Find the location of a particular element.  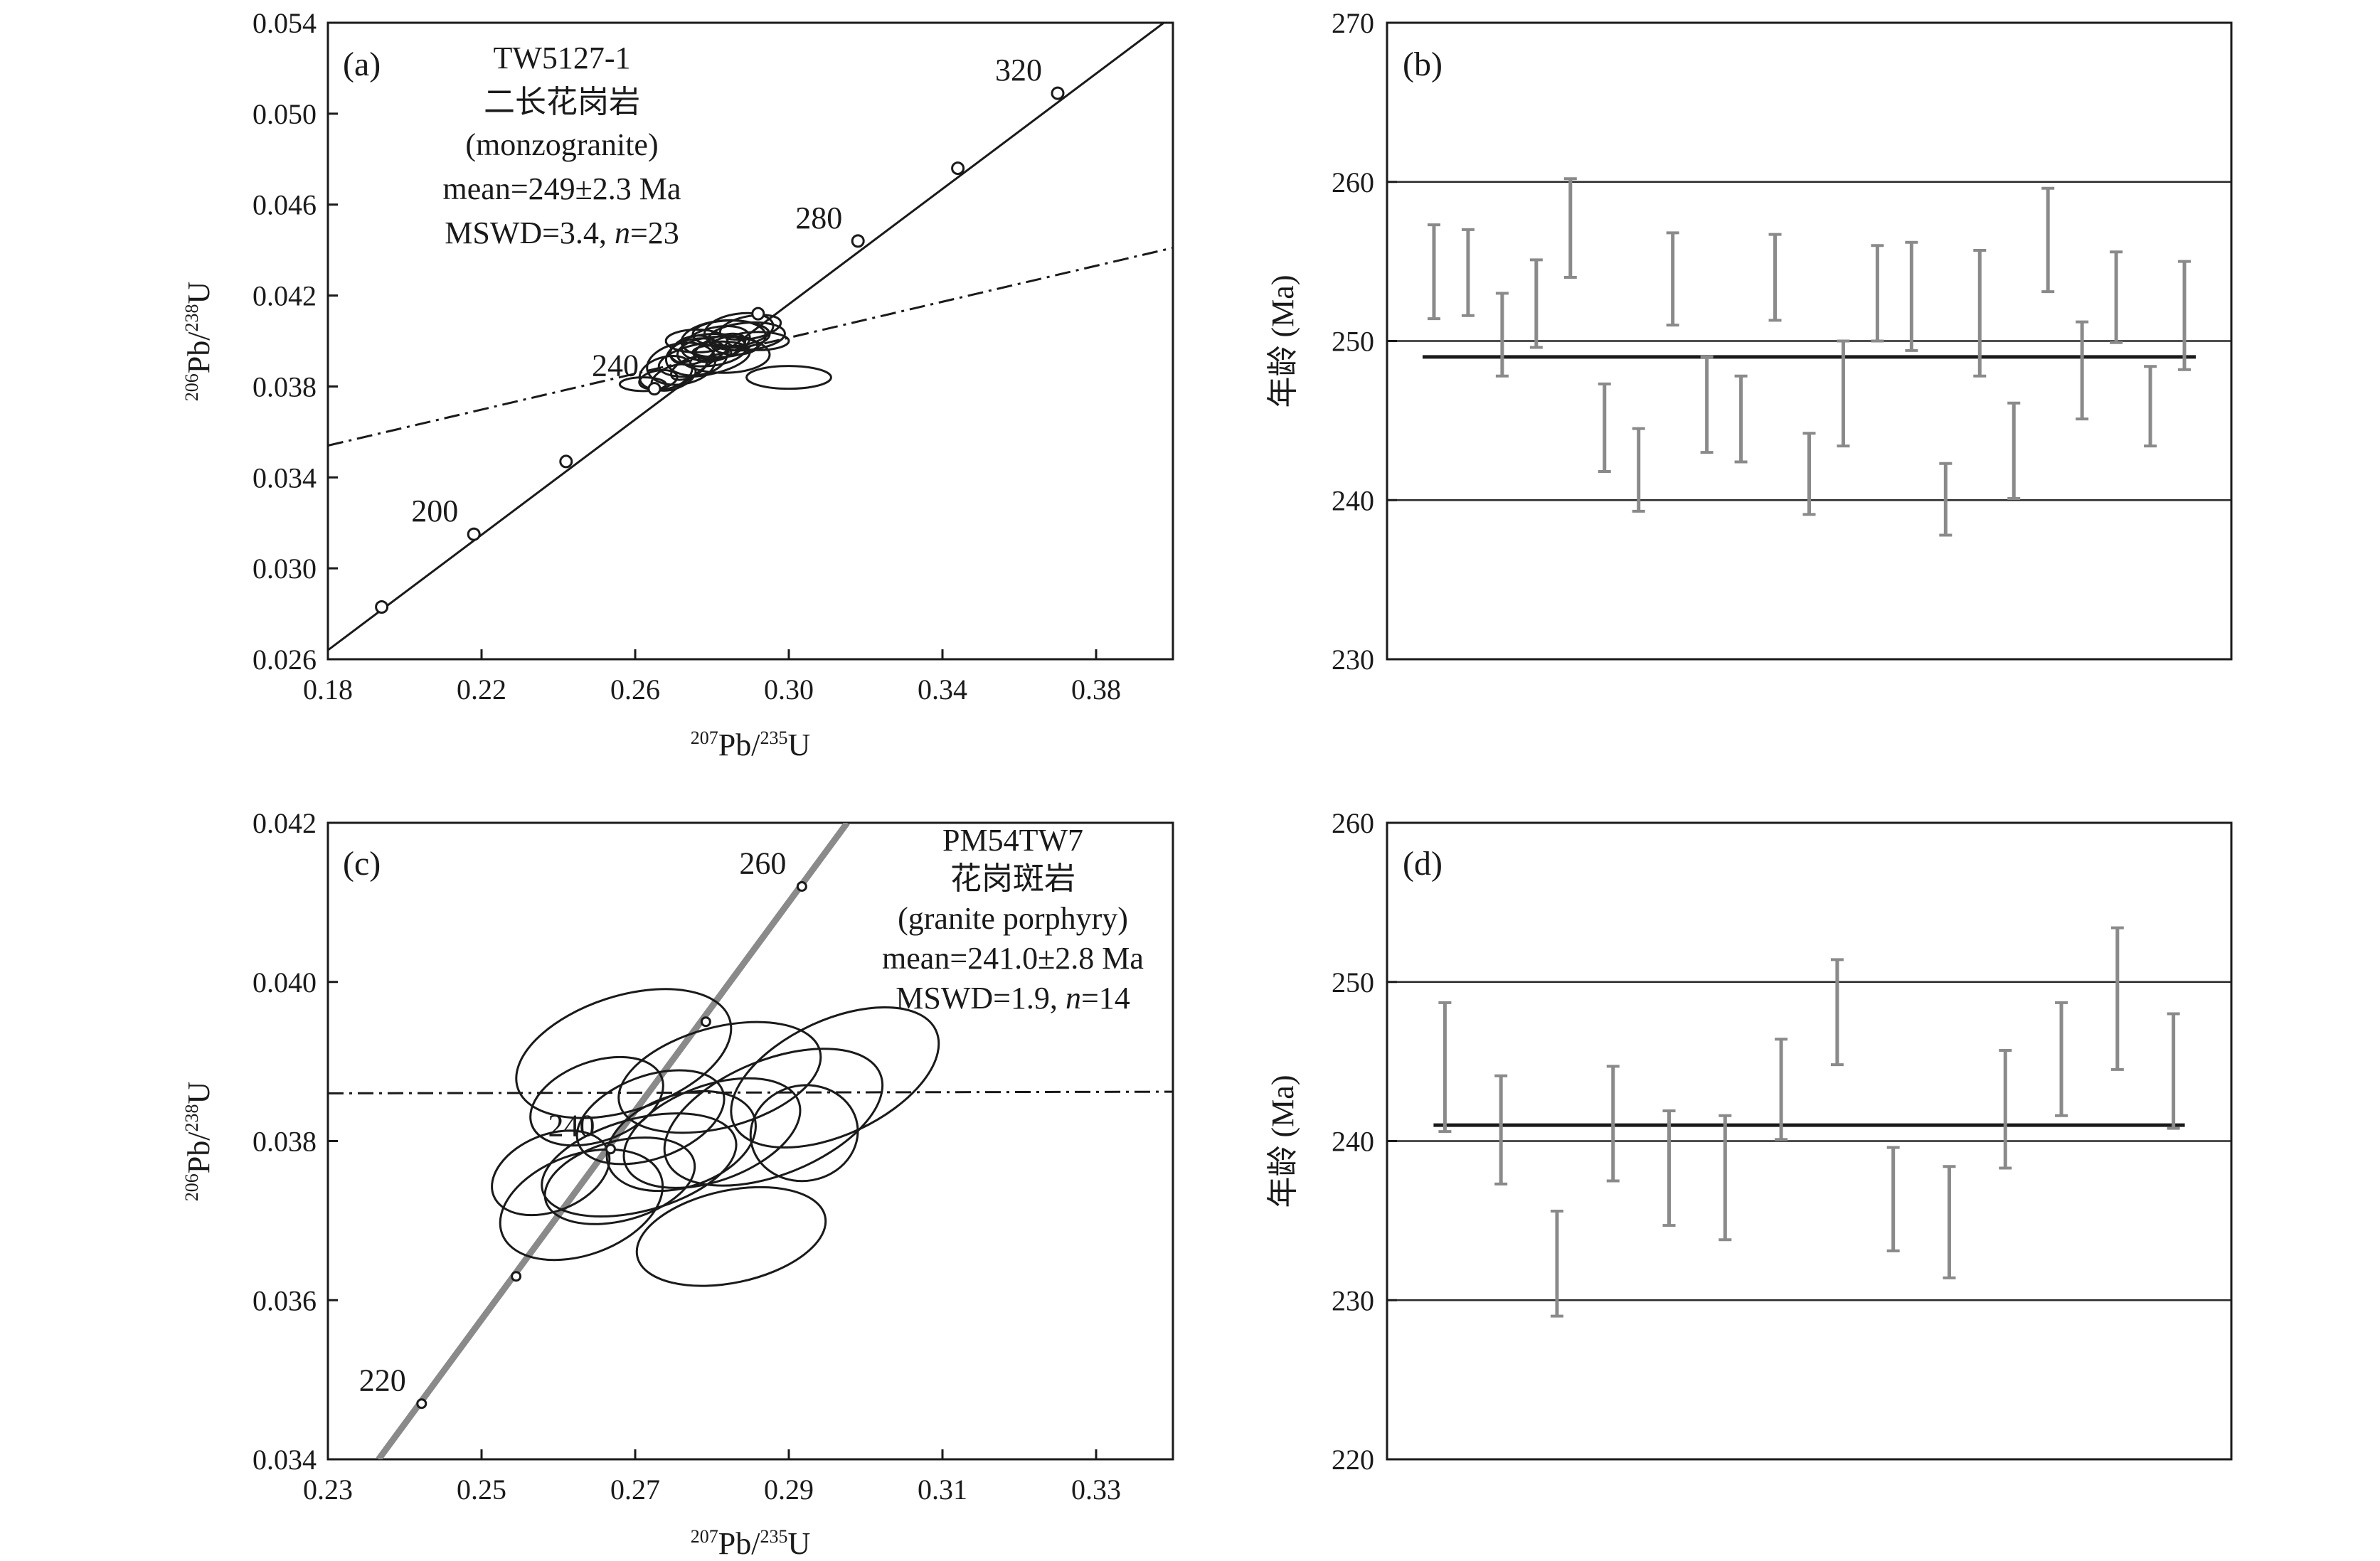

panel-a-frame is located at coordinates (750, 341).